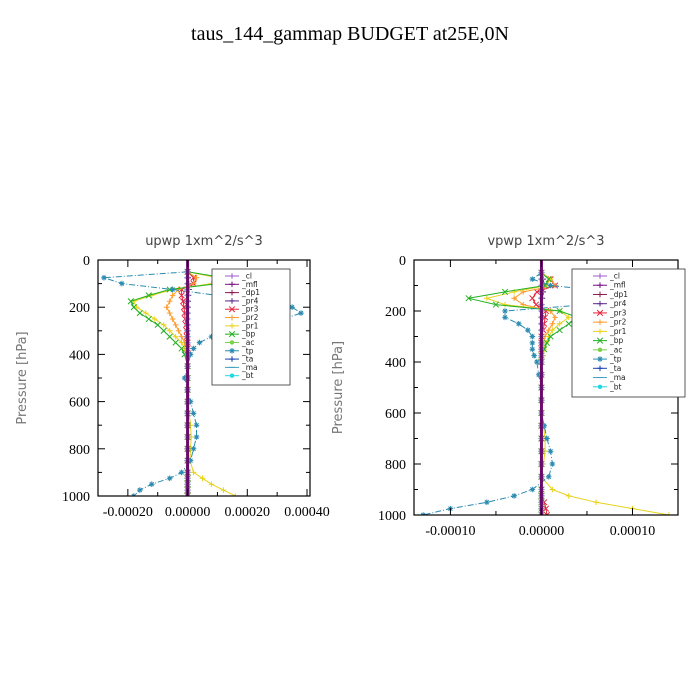 Image resolution: width=700 pixels, height=700 pixels. I want to click on y-tick-label: 0, so click(402, 261).